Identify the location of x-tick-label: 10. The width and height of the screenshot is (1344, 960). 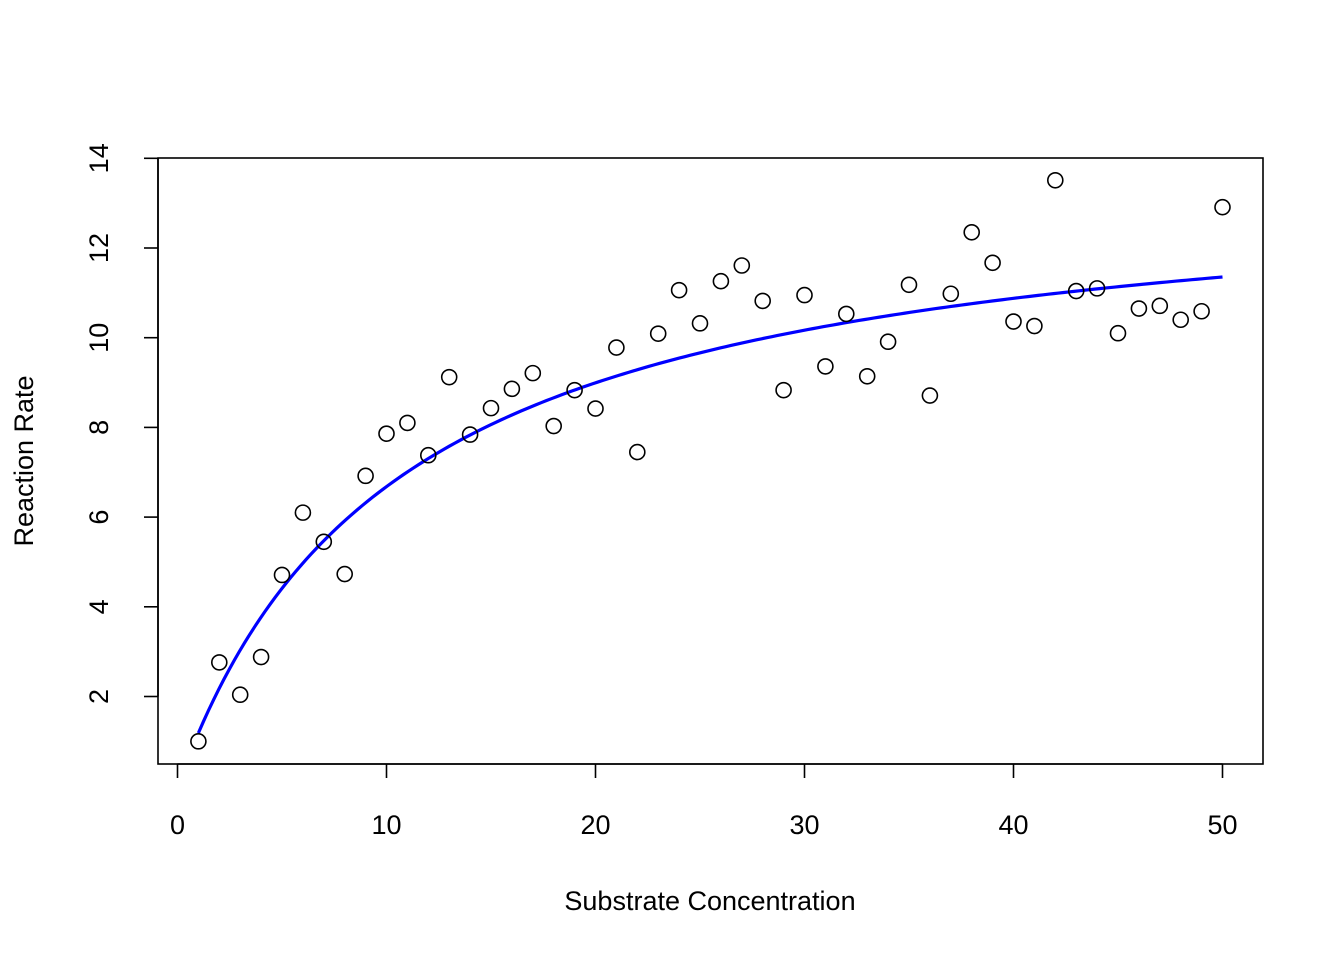
(386, 825).